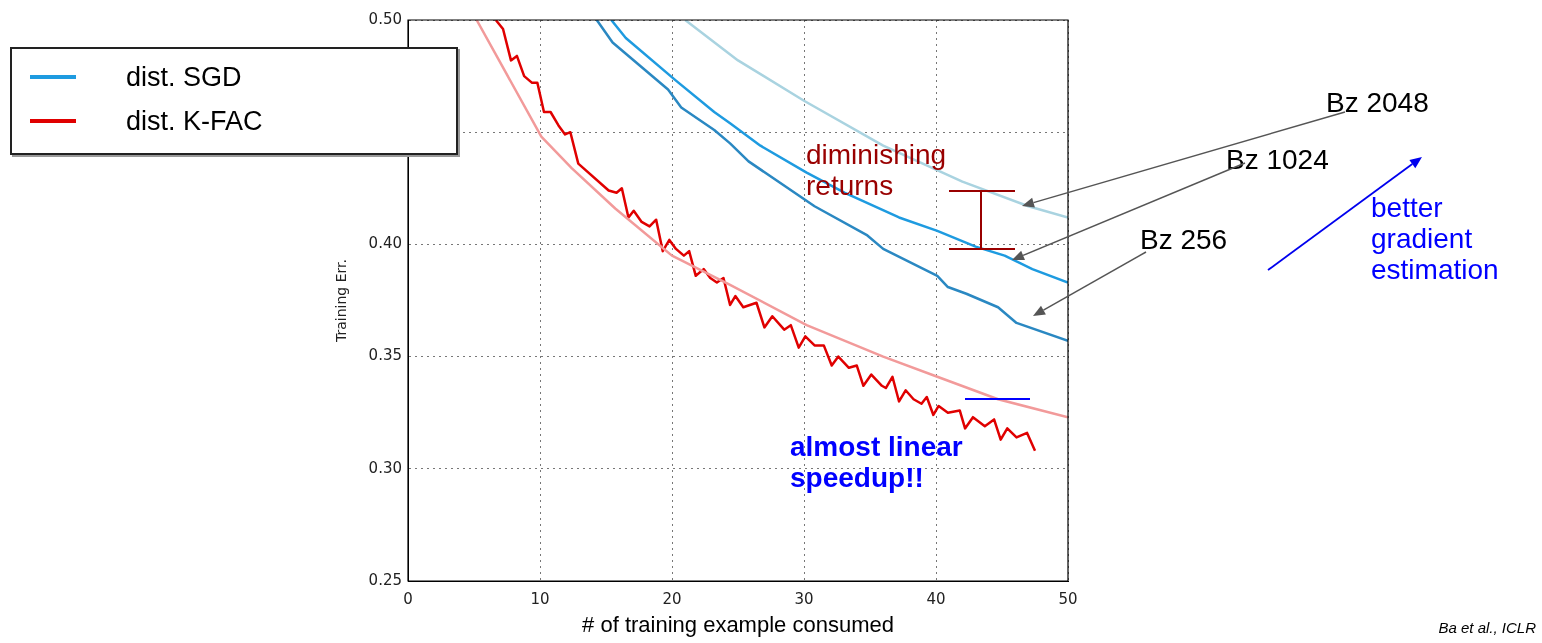 The height and width of the screenshot is (643, 1542). I want to click on x-tick-label: 50, so click(1068, 598).